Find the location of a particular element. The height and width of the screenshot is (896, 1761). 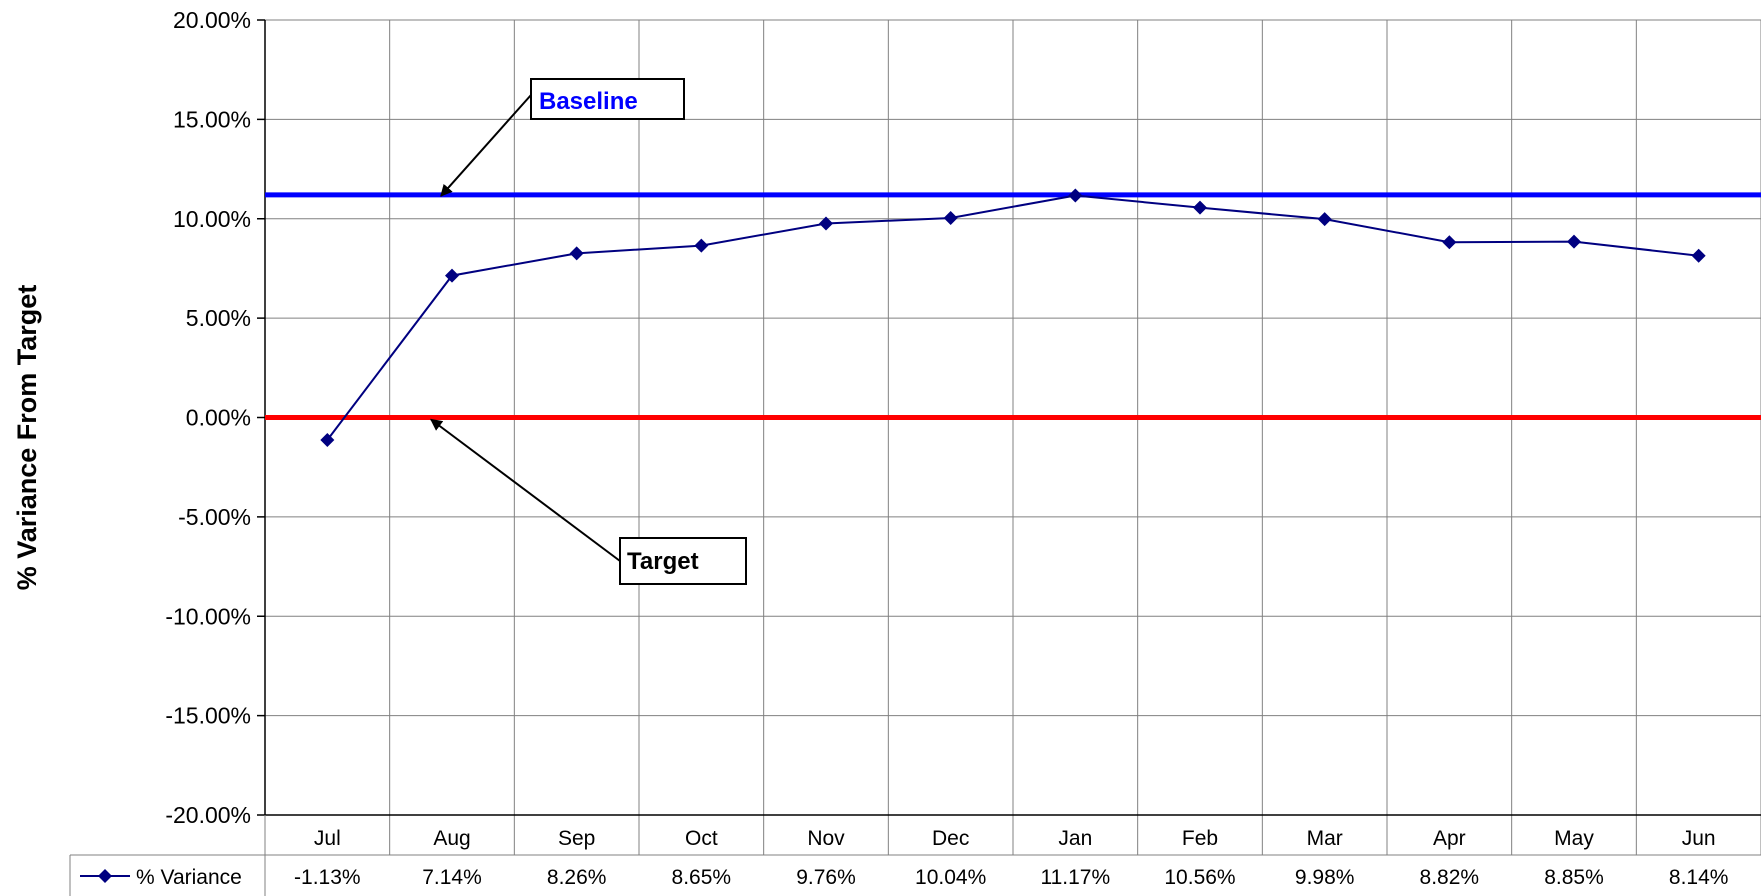

table-value-cell: 8.65% is located at coordinates (702, 877).